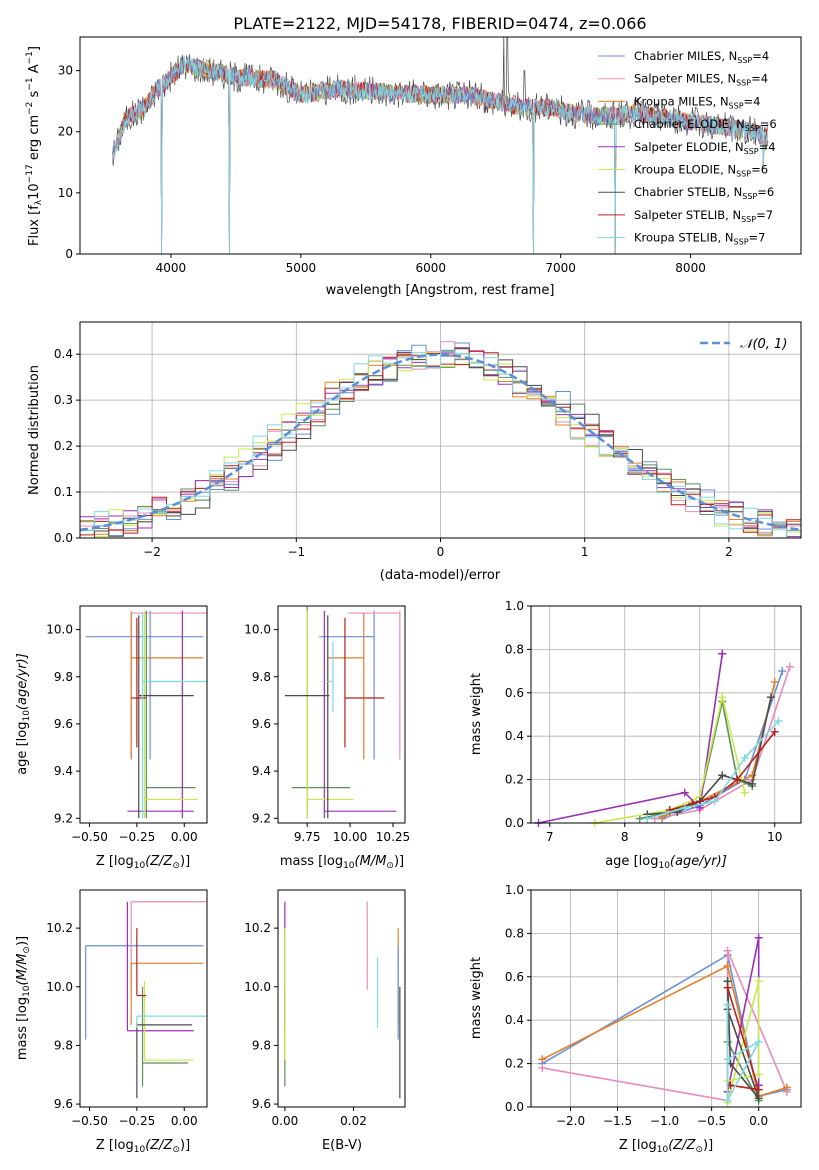 Image resolution: width=819 pixels, height=1170 pixels. I want to click on x-tick-label: 1, so click(585, 552).